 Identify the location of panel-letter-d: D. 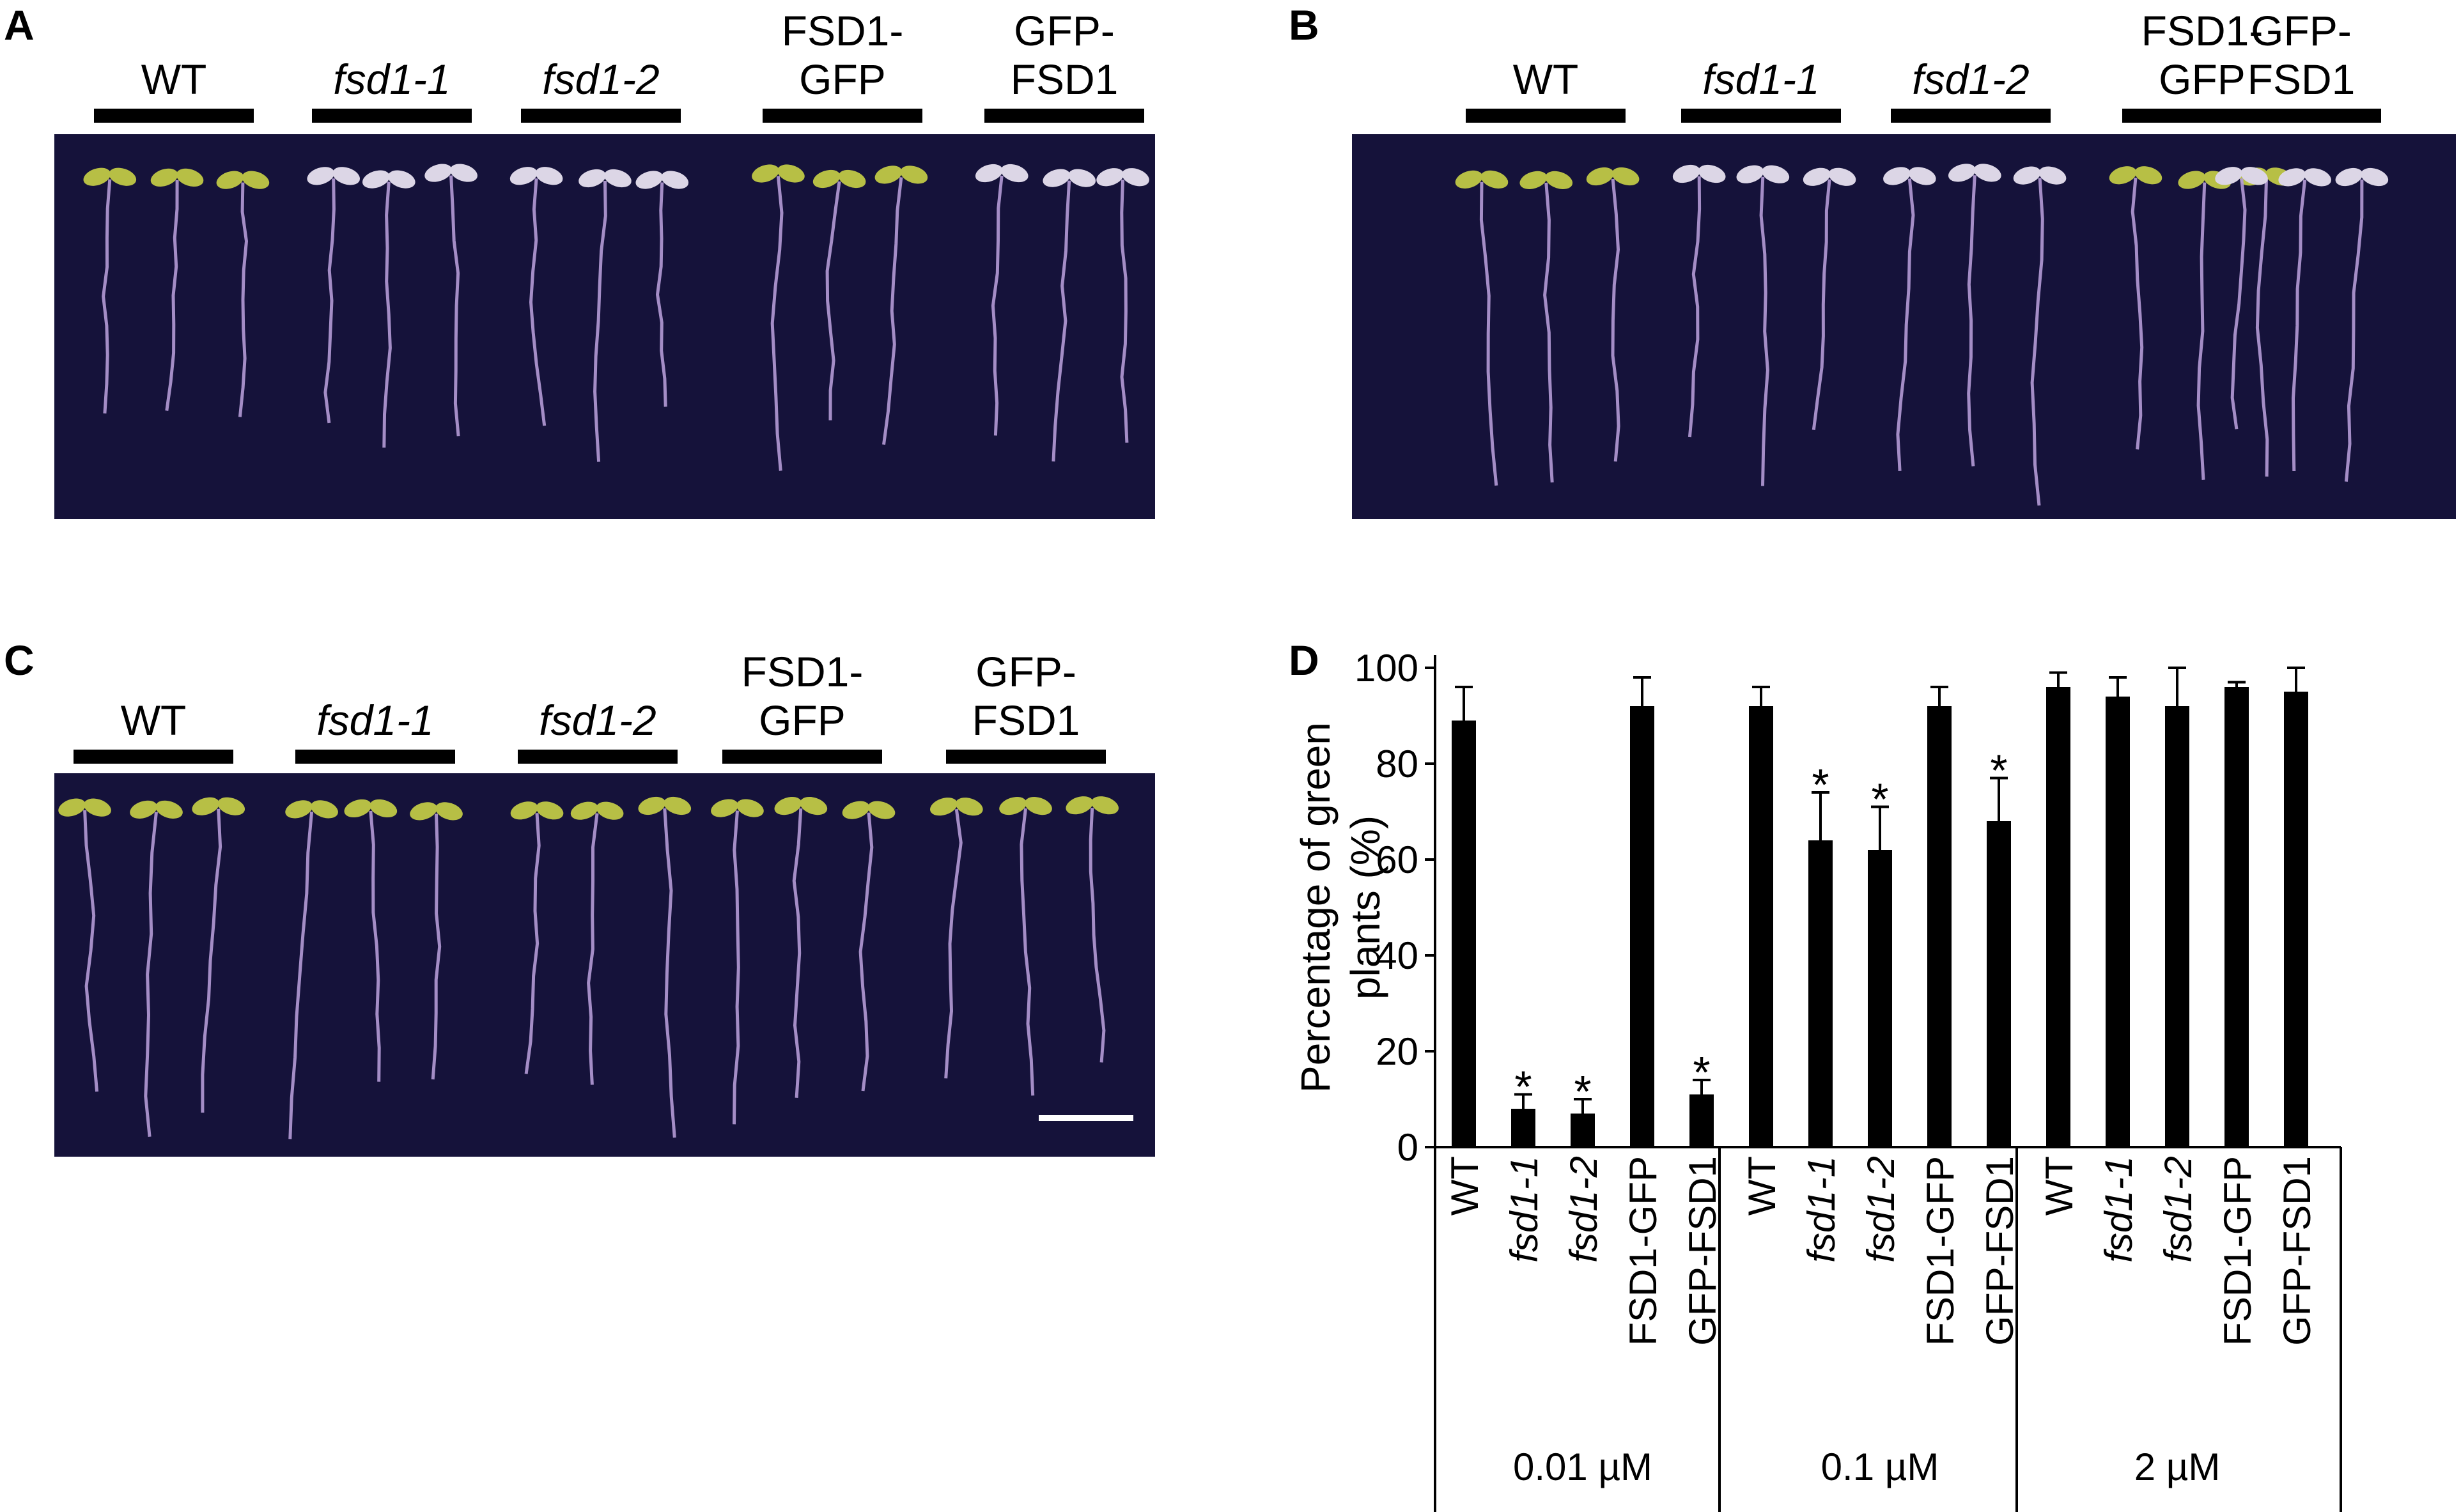
(1304, 660).